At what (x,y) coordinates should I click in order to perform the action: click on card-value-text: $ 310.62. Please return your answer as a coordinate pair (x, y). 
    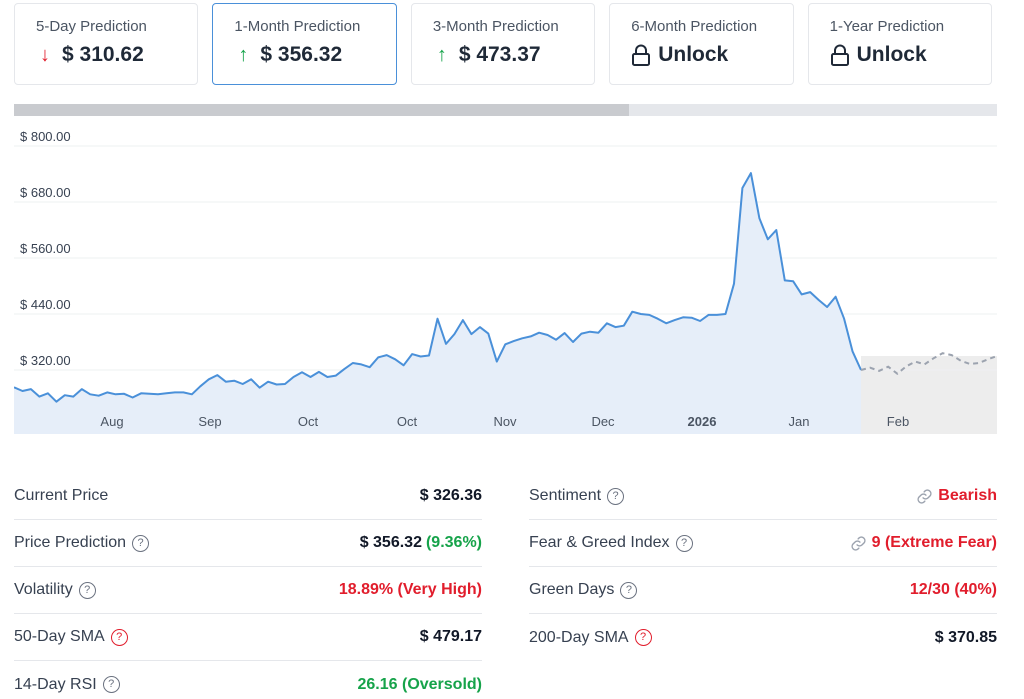
    Looking at the image, I should click on (103, 54).